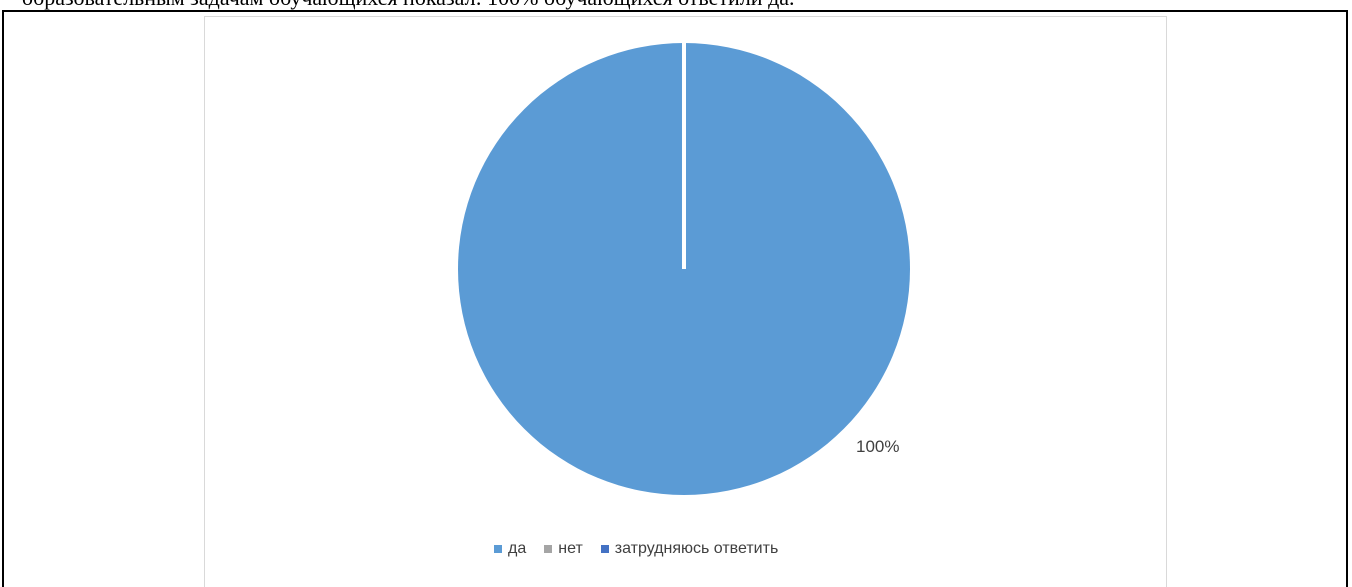 The width and height of the screenshot is (1352, 587). I want to click on data-label-da: 100%, so click(877, 446).